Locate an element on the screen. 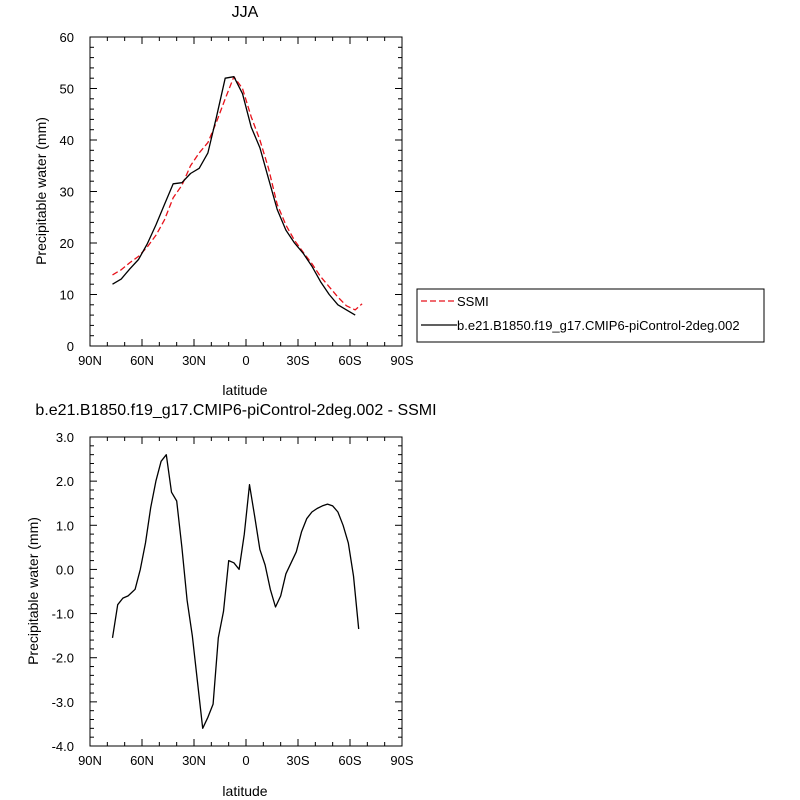 The image size is (800, 800). top-series is located at coordinates (237, 196).